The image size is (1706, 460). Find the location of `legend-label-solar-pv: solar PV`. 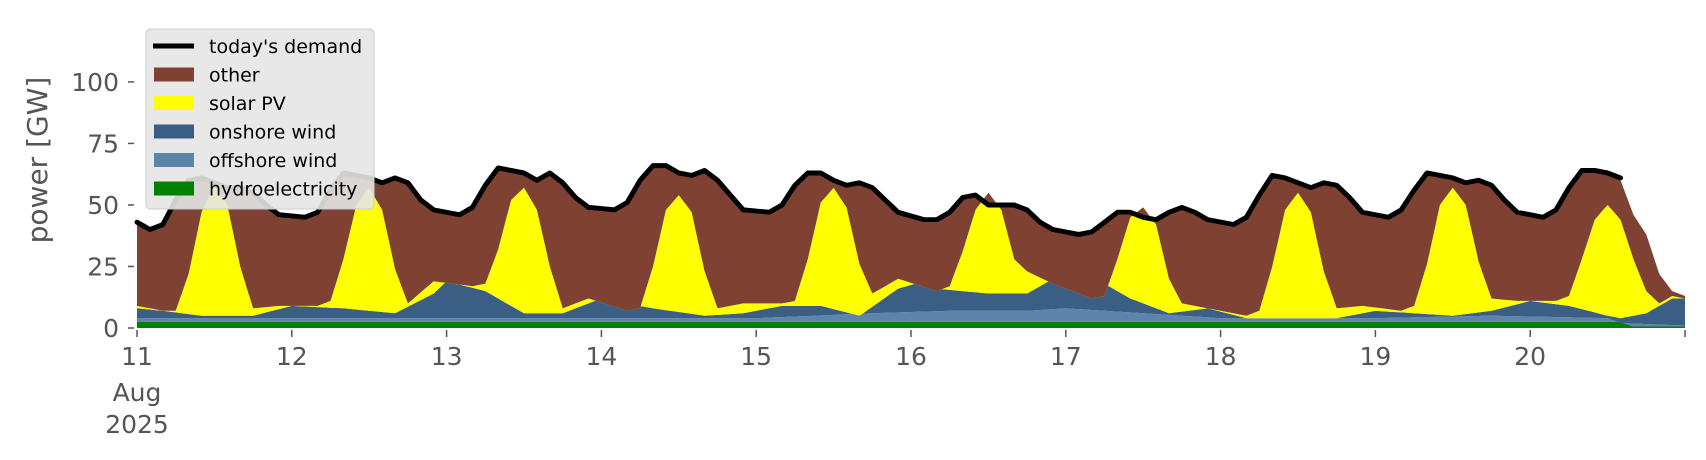

legend-label-solar-pv: solar PV is located at coordinates (247, 104).